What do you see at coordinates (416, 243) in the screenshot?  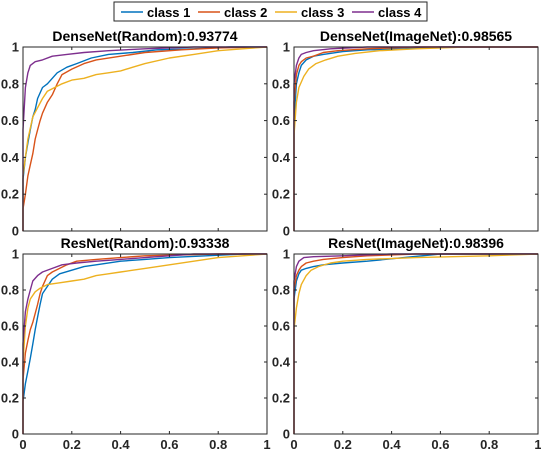 I see `panel-title: ResNet(ImageNet):0.98396` at bounding box center [416, 243].